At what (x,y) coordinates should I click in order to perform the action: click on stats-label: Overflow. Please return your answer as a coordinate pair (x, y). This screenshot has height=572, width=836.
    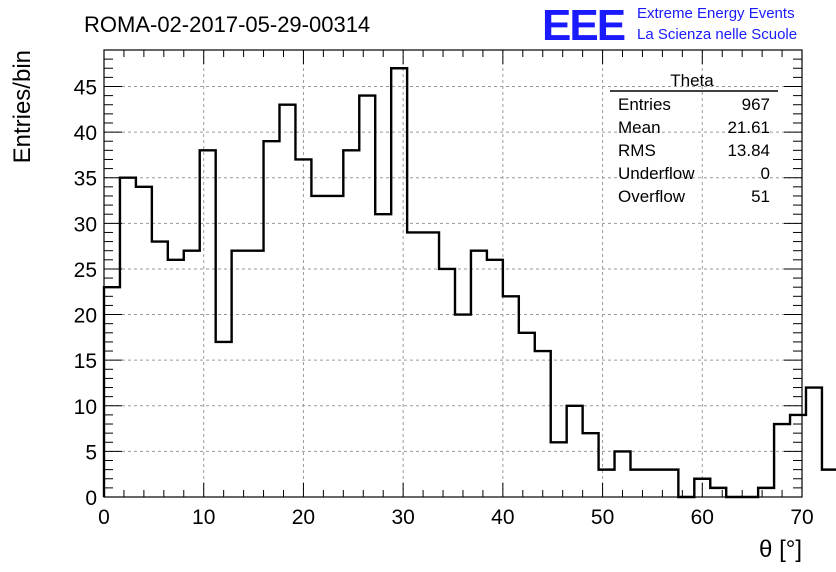
    Looking at the image, I should click on (652, 196).